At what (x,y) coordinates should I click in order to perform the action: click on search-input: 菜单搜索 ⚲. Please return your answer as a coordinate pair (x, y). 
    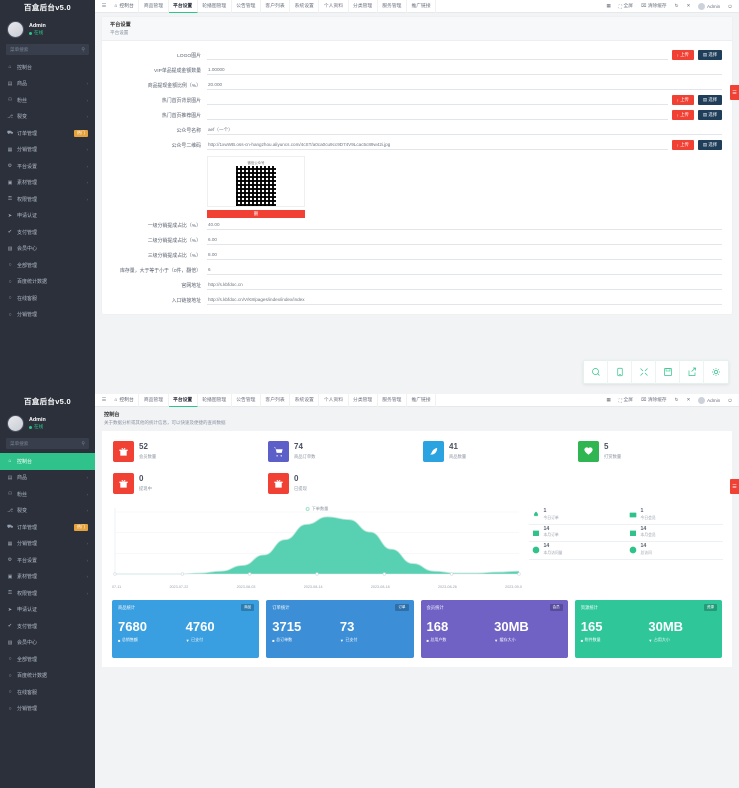
    Looking at the image, I should click on (47, 49).